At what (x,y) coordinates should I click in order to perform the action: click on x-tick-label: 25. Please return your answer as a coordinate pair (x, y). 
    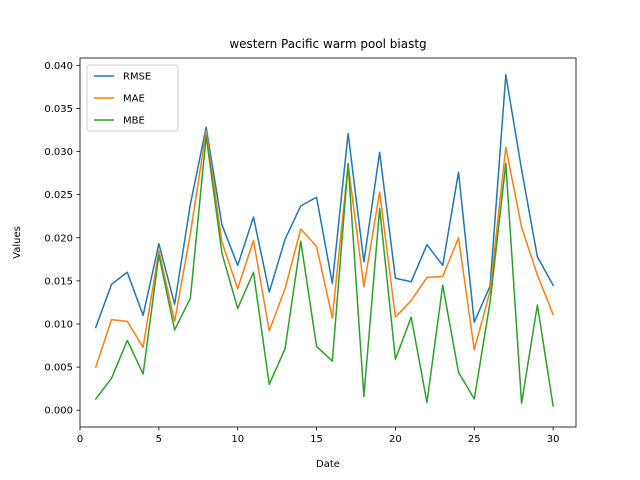
    Looking at the image, I should click on (474, 439).